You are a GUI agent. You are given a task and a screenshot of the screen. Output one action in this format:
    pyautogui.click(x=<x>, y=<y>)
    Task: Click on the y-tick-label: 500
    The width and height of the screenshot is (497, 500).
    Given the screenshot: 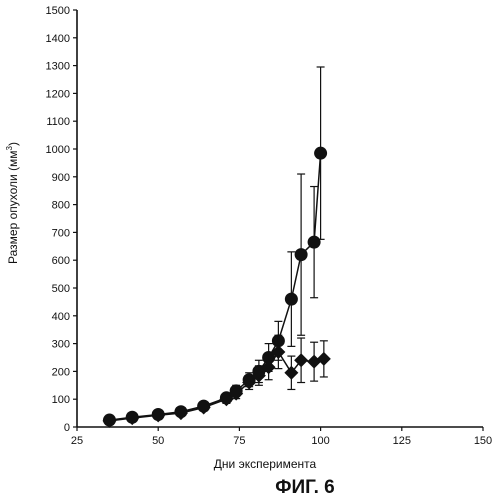 What is the action you would take?
    pyautogui.click(x=61, y=289)
    